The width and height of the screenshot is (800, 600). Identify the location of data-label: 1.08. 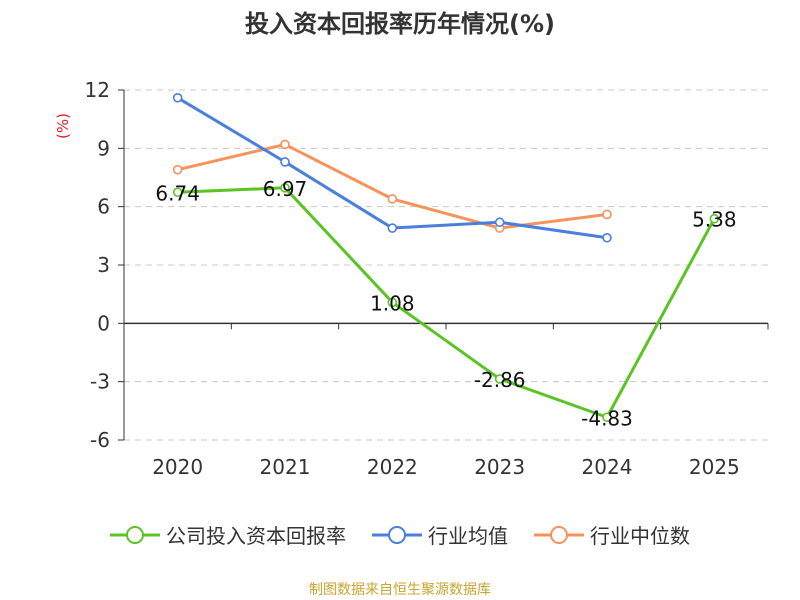
(392, 303).